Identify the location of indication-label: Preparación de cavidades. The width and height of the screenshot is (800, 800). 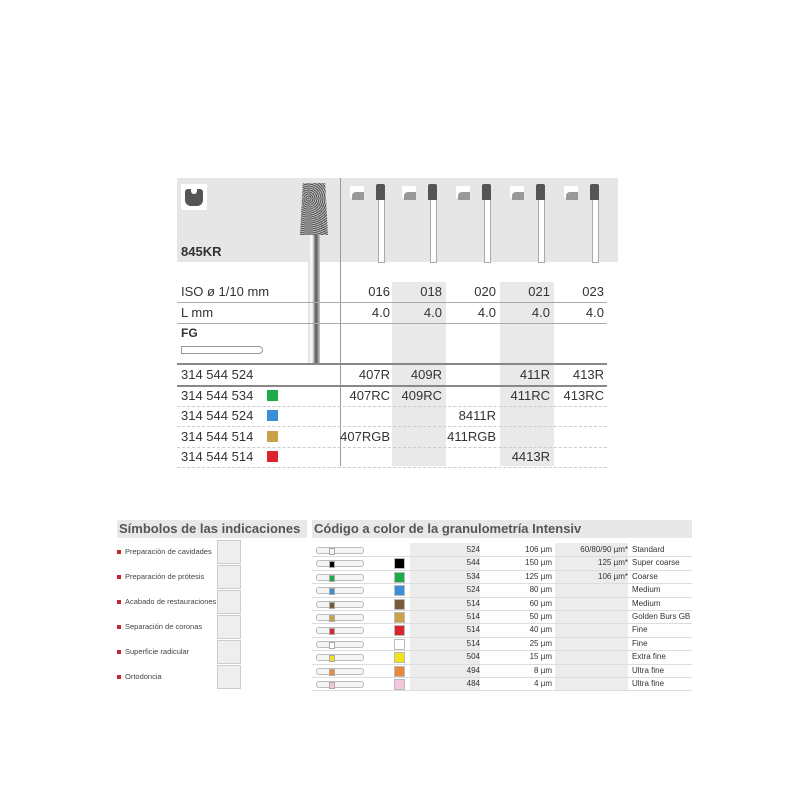
(168, 551).